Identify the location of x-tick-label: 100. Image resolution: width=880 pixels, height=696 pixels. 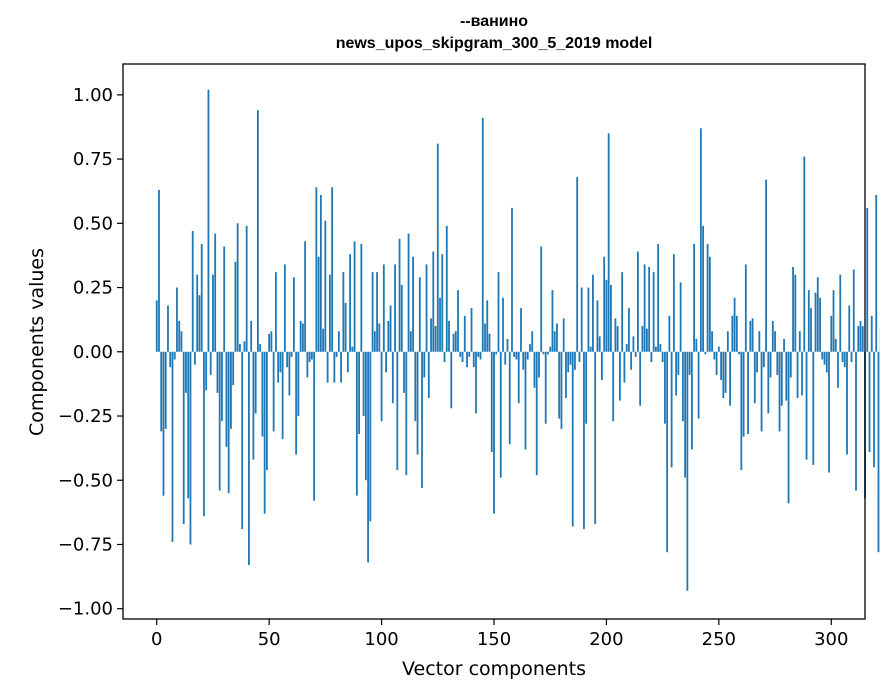
(381, 639).